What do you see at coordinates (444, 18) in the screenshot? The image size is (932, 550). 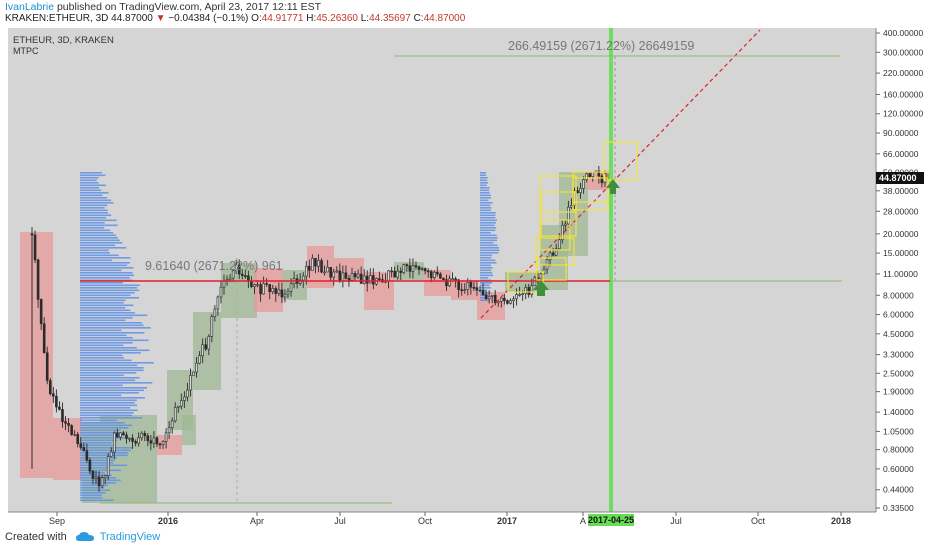 I see `close-value: 44.87000` at bounding box center [444, 18].